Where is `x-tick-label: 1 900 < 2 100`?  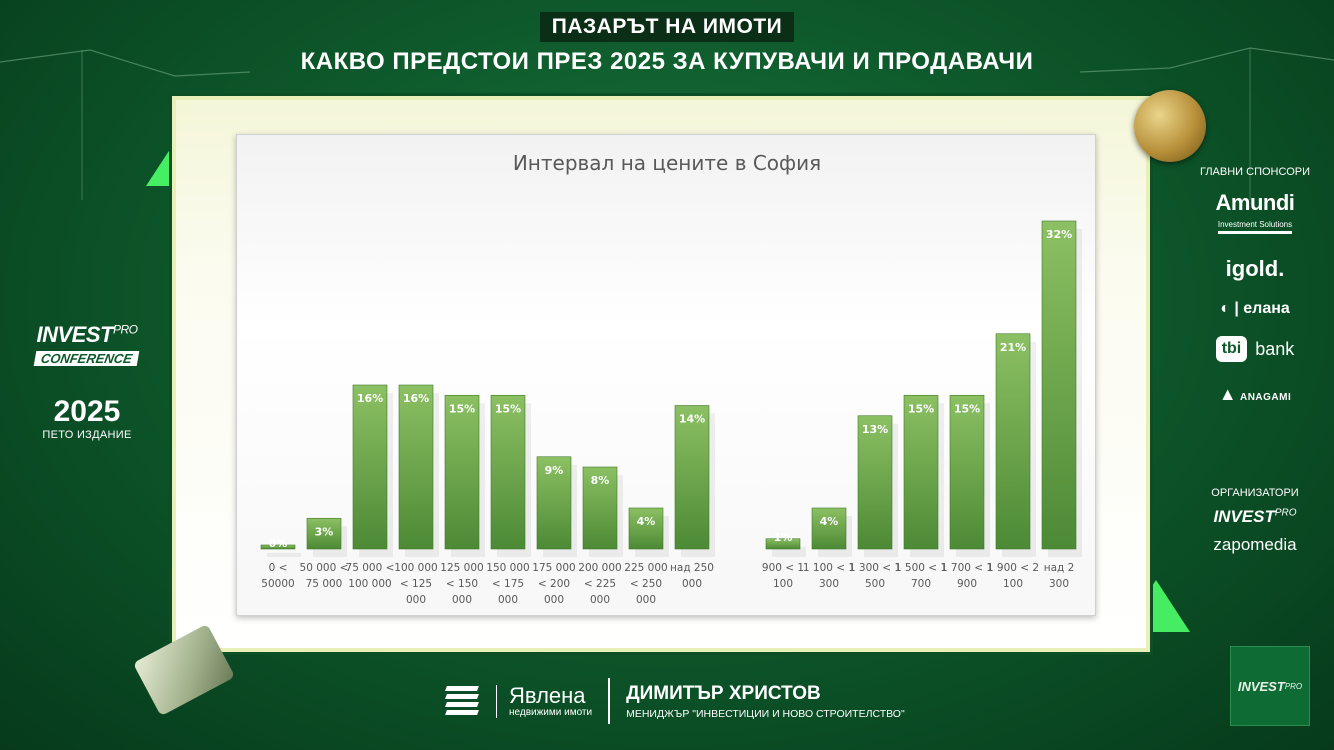 x-tick-label: 1 900 < 2 100 is located at coordinates (1013, 576).